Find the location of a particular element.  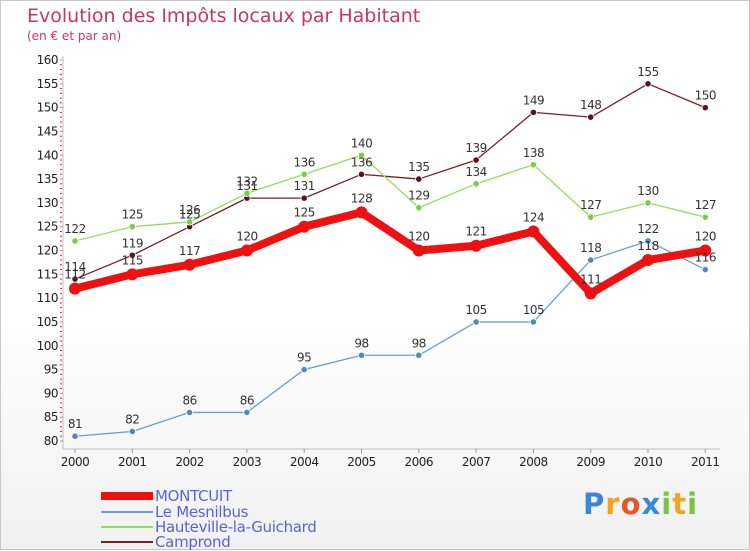

y-tick-label: 100 is located at coordinates (47, 346).